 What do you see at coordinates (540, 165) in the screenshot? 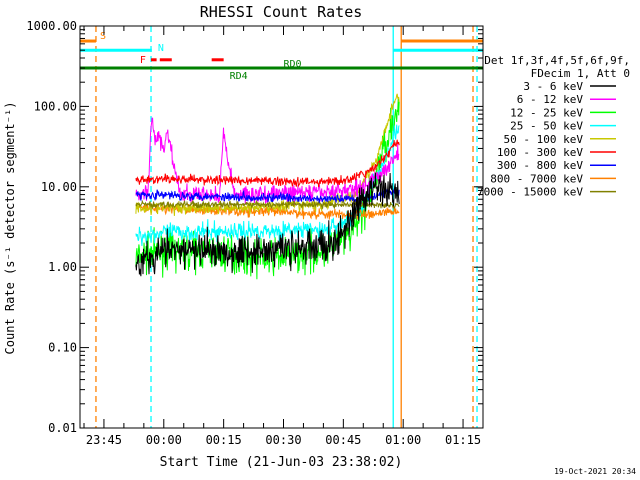
I see `legend-entry-label: 300 - 800 keV` at bounding box center [540, 165].